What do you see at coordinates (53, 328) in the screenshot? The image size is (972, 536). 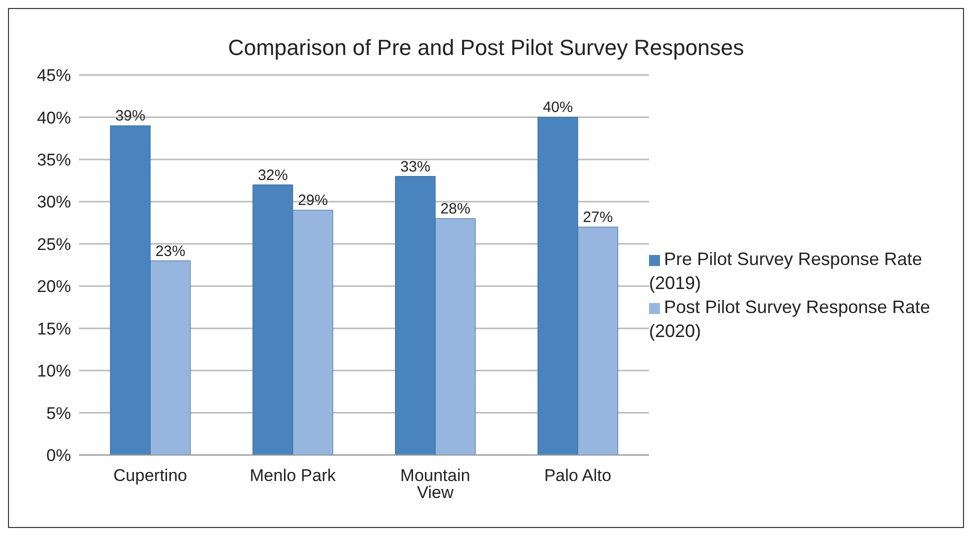 I see `y-tick-label: 15%` at bounding box center [53, 328].